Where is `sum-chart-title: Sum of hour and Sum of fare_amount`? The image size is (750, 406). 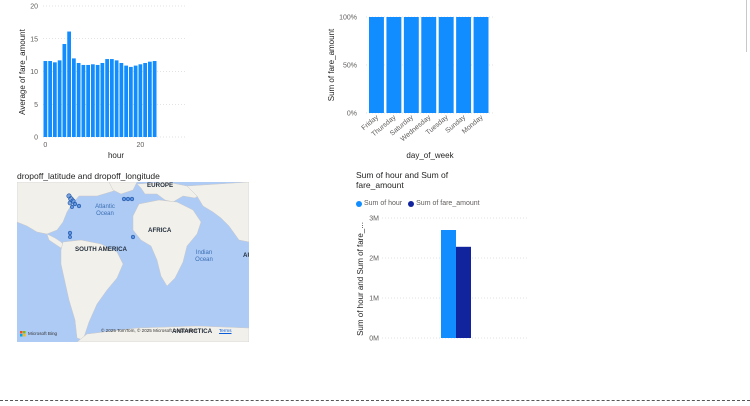
sum-chart-title: Sum of hour and Sum of fare_amount is located at coordinates (402, 180).